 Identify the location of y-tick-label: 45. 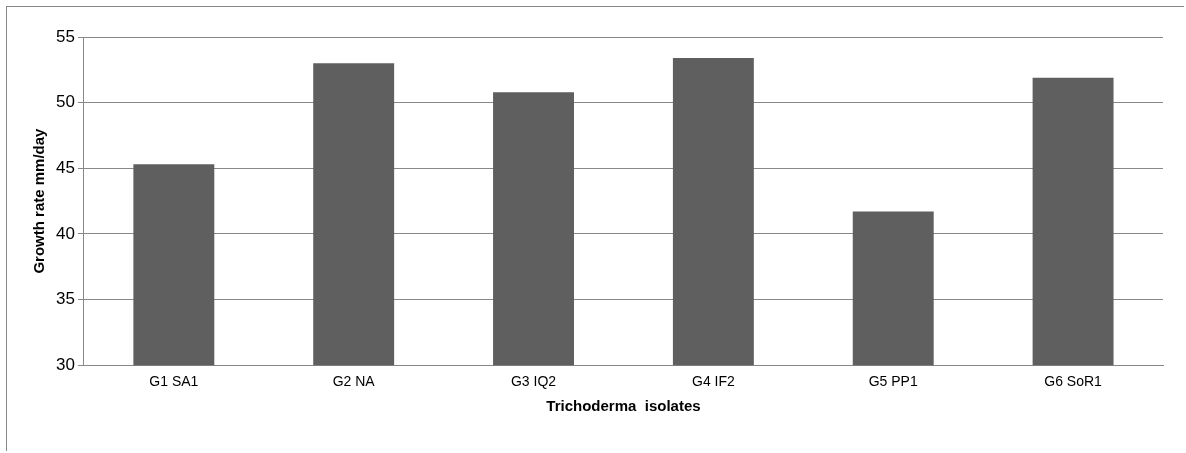
(65, 167).